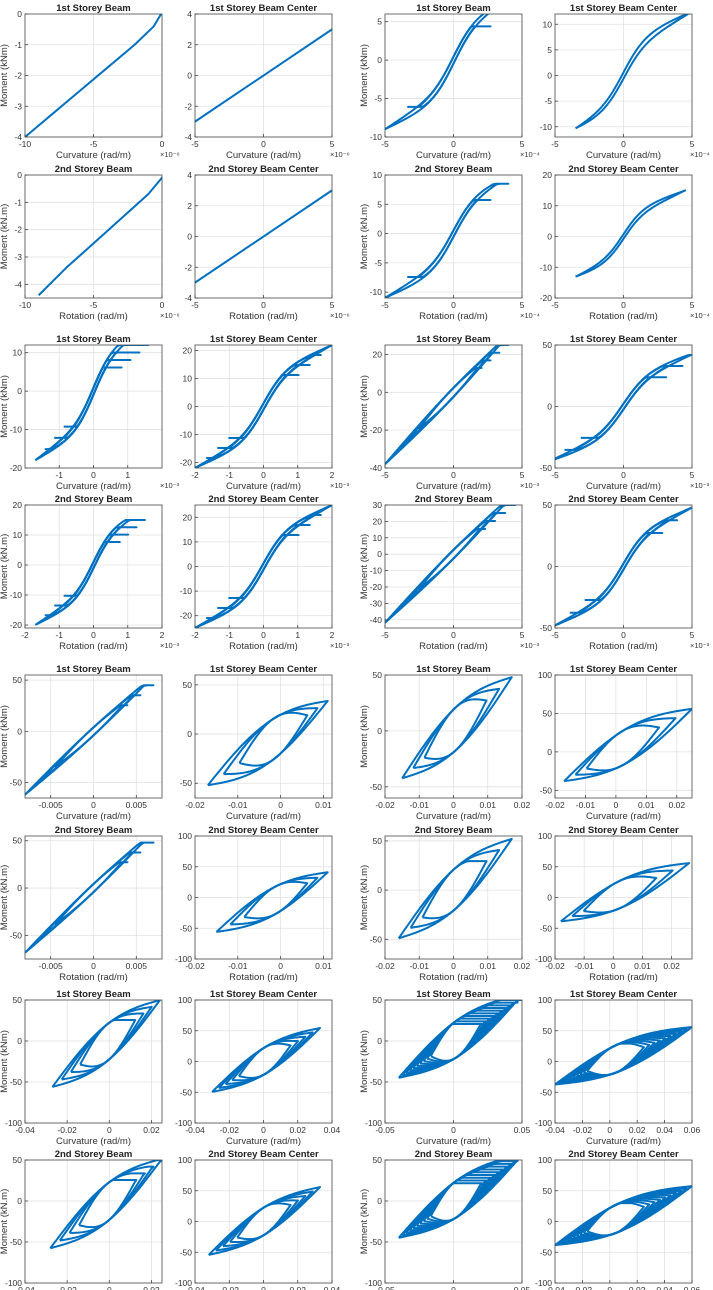 The height and width of the screenshot is (1290, 713). Describe the element at coordinates (340, 315) in the screenshot. I see `x-axis-exponent: ×10⁻⁶` at that location.